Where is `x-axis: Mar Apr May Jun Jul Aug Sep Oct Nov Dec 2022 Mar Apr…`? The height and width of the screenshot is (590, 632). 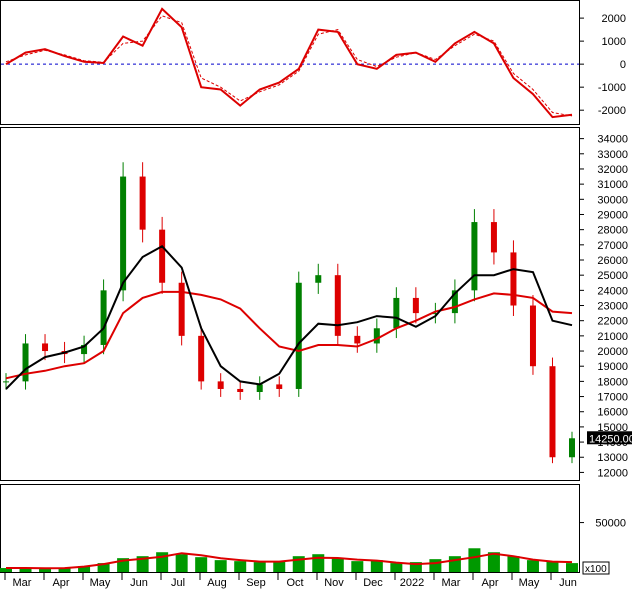 x-axis: Mar Apr May Jun Jul Aug Sep Oct Nov Dec 2022 Mar Apr… is located at coordinates (290, 580).